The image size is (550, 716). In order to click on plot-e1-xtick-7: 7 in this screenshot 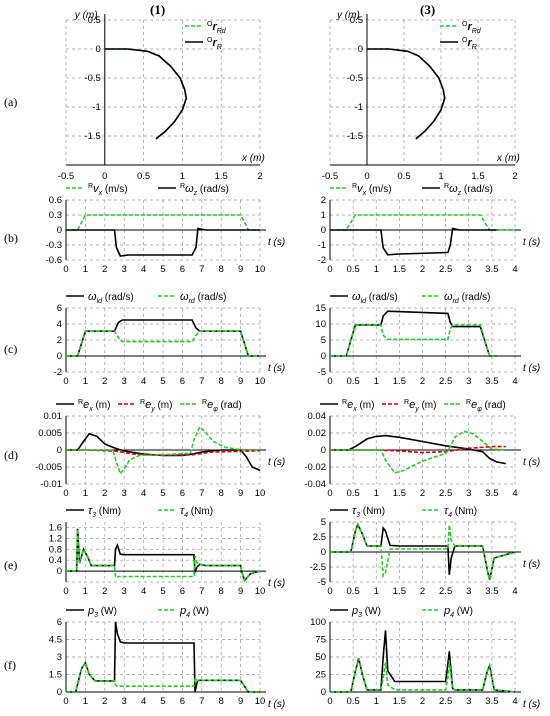, I will do `click(201, 591)`.